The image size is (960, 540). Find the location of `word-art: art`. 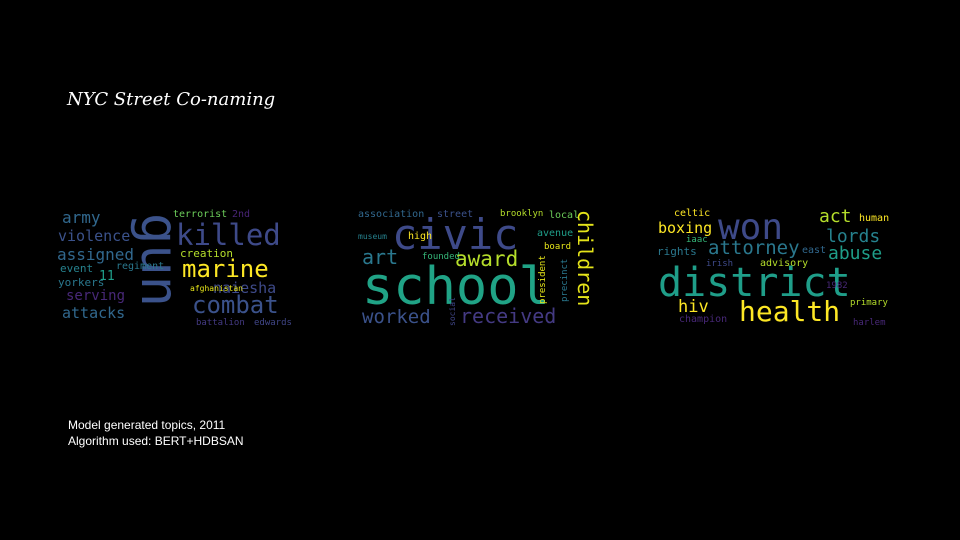

word-art: art is located at coordinates (380, 257).